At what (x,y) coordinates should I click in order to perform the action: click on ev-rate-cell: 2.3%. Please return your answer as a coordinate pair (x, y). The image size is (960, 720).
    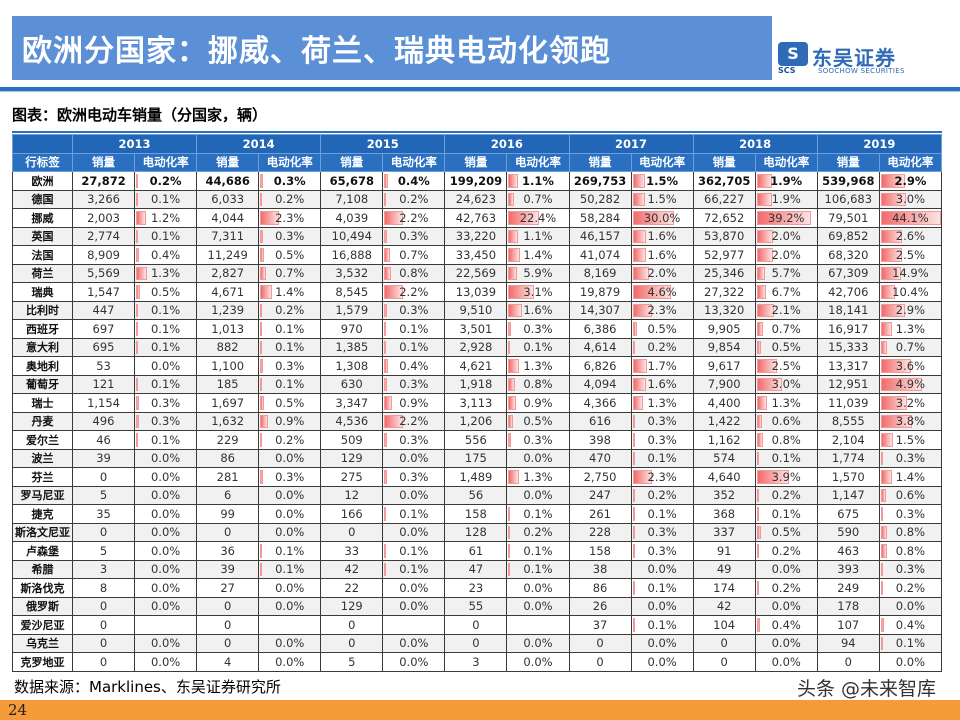
    Looking at the image, I should click on (662, 310).